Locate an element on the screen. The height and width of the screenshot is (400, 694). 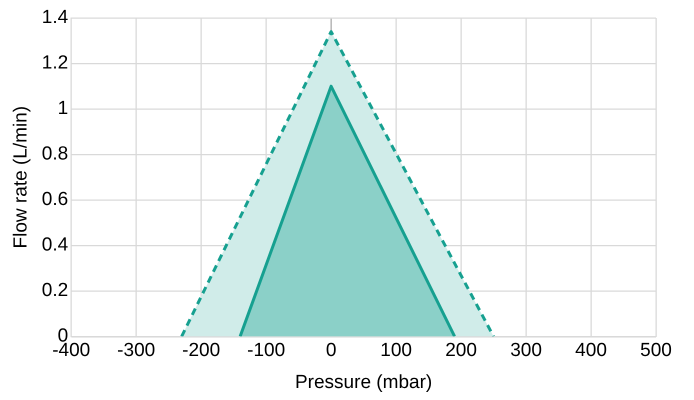
x-axis-title: Pressure (mbar) is located at coordinates (363, 382).